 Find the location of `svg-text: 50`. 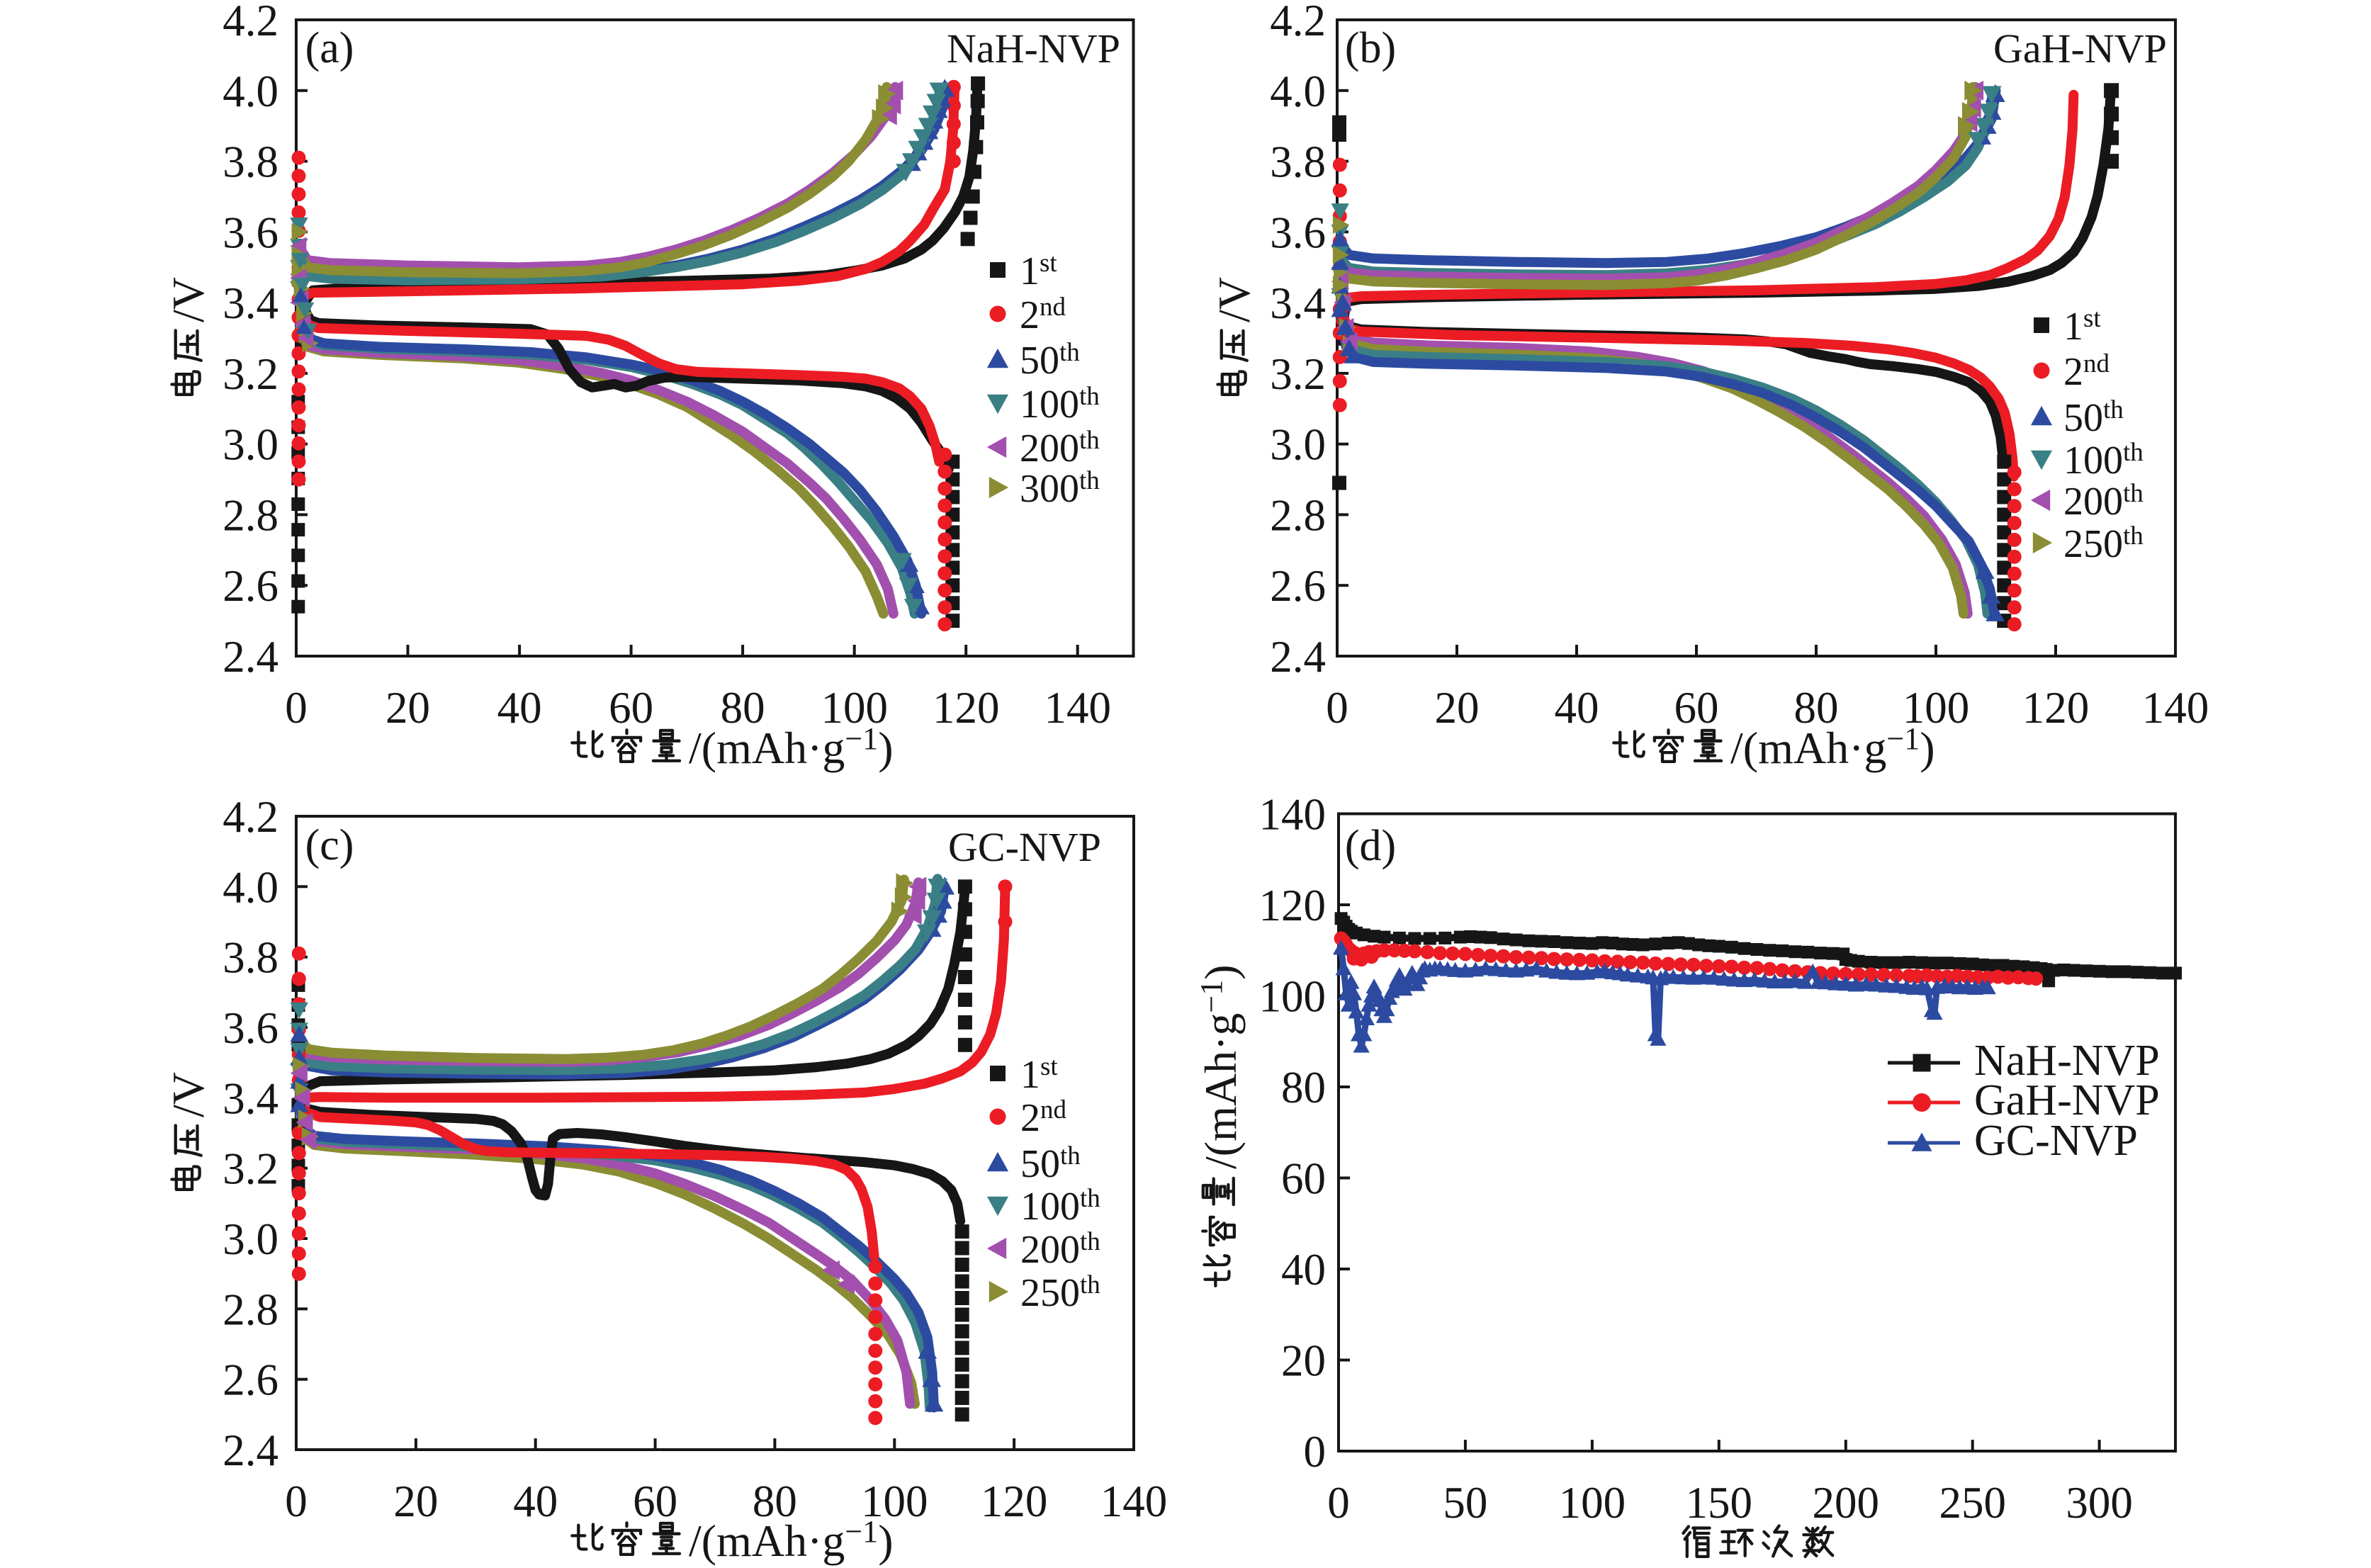

svg-text: 50 is located at coordinates (1465, 1503).